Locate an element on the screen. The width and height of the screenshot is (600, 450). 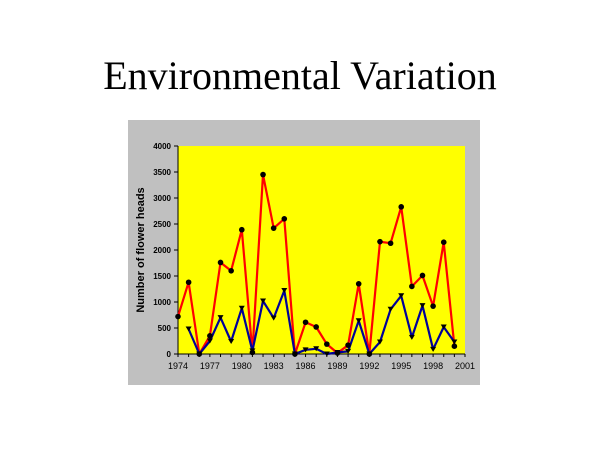
x-tick-label: 1986 is located at coordinates (306, 366).